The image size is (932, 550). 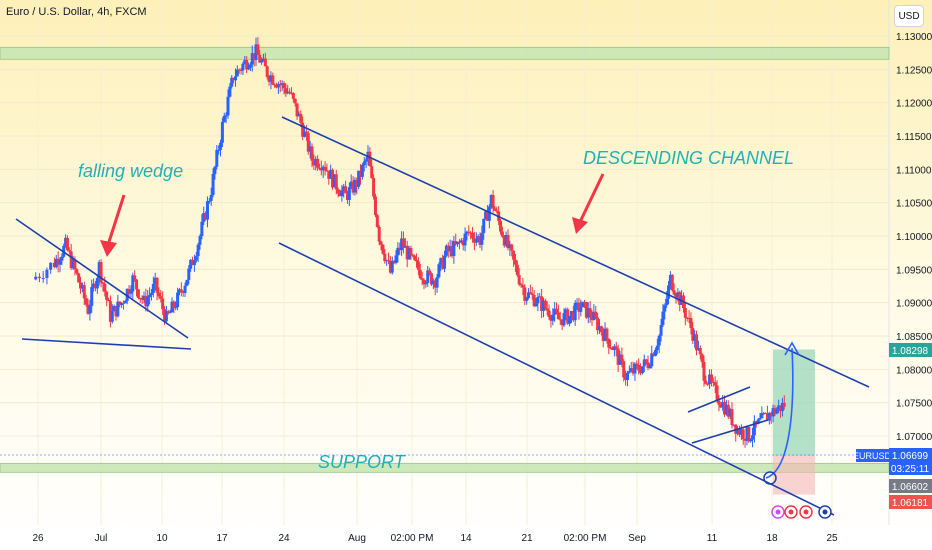 I want to click on price-tag-label: 1.06699, so click(x=910, y=456).